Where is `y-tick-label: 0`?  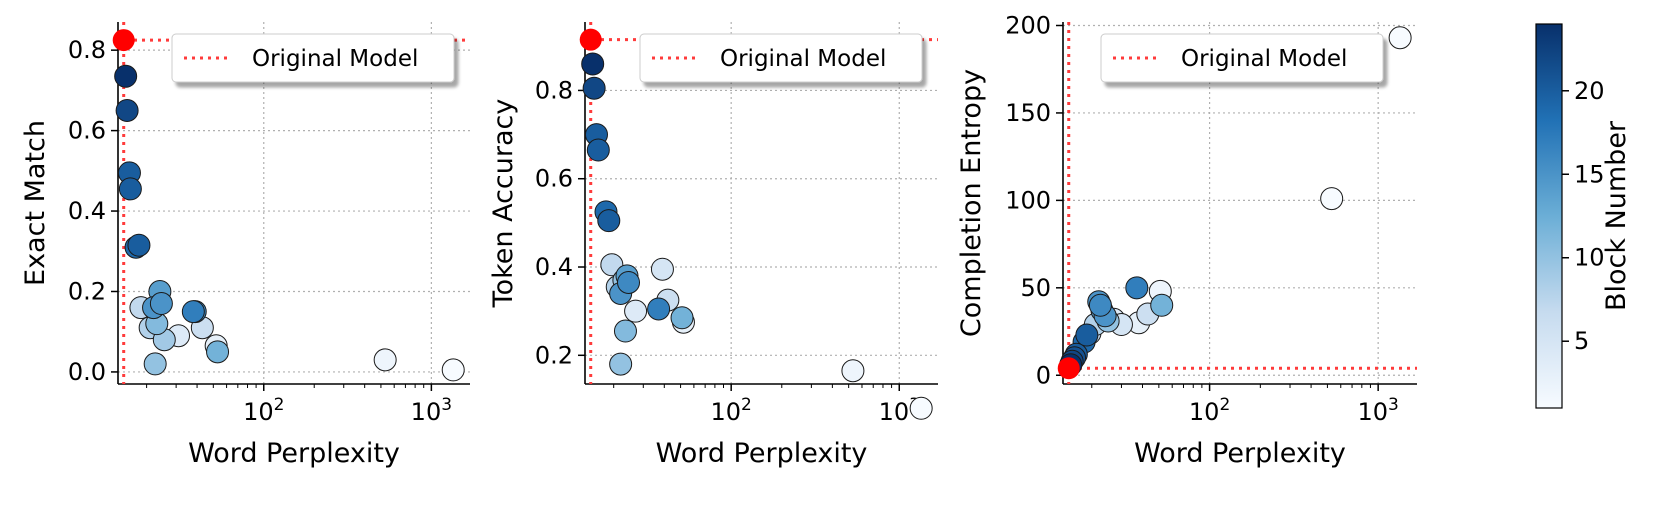 y-tick-label: 0 is located at coordinates (1043, 375).